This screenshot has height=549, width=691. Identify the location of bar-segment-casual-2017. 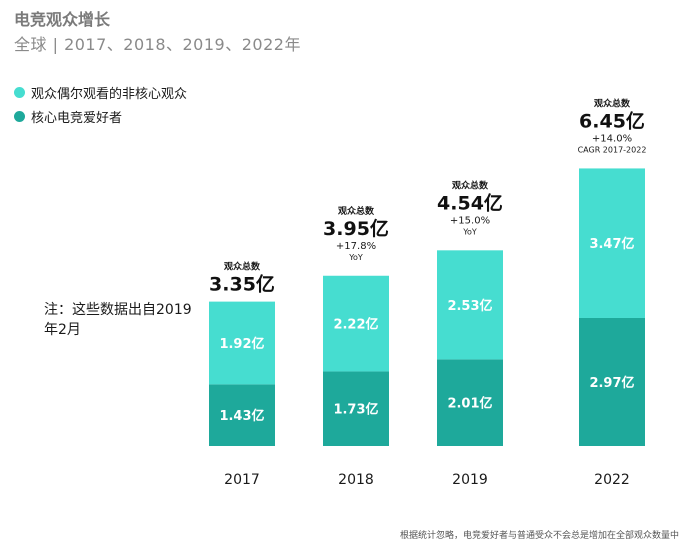
(242, 343).